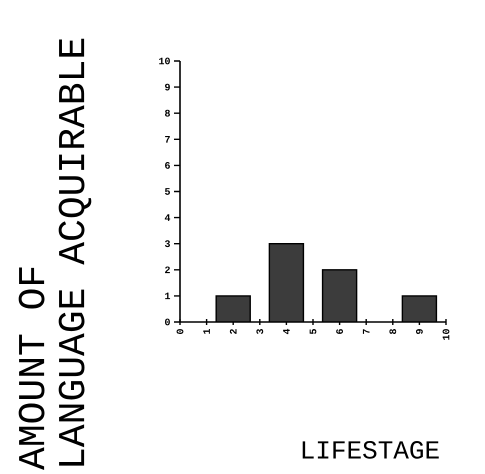 The height and width of the screenshot is (474, 485). Describe the element at coordinates (167, 191) in the screenshot. I see `y-tick-label: 5` at that location.